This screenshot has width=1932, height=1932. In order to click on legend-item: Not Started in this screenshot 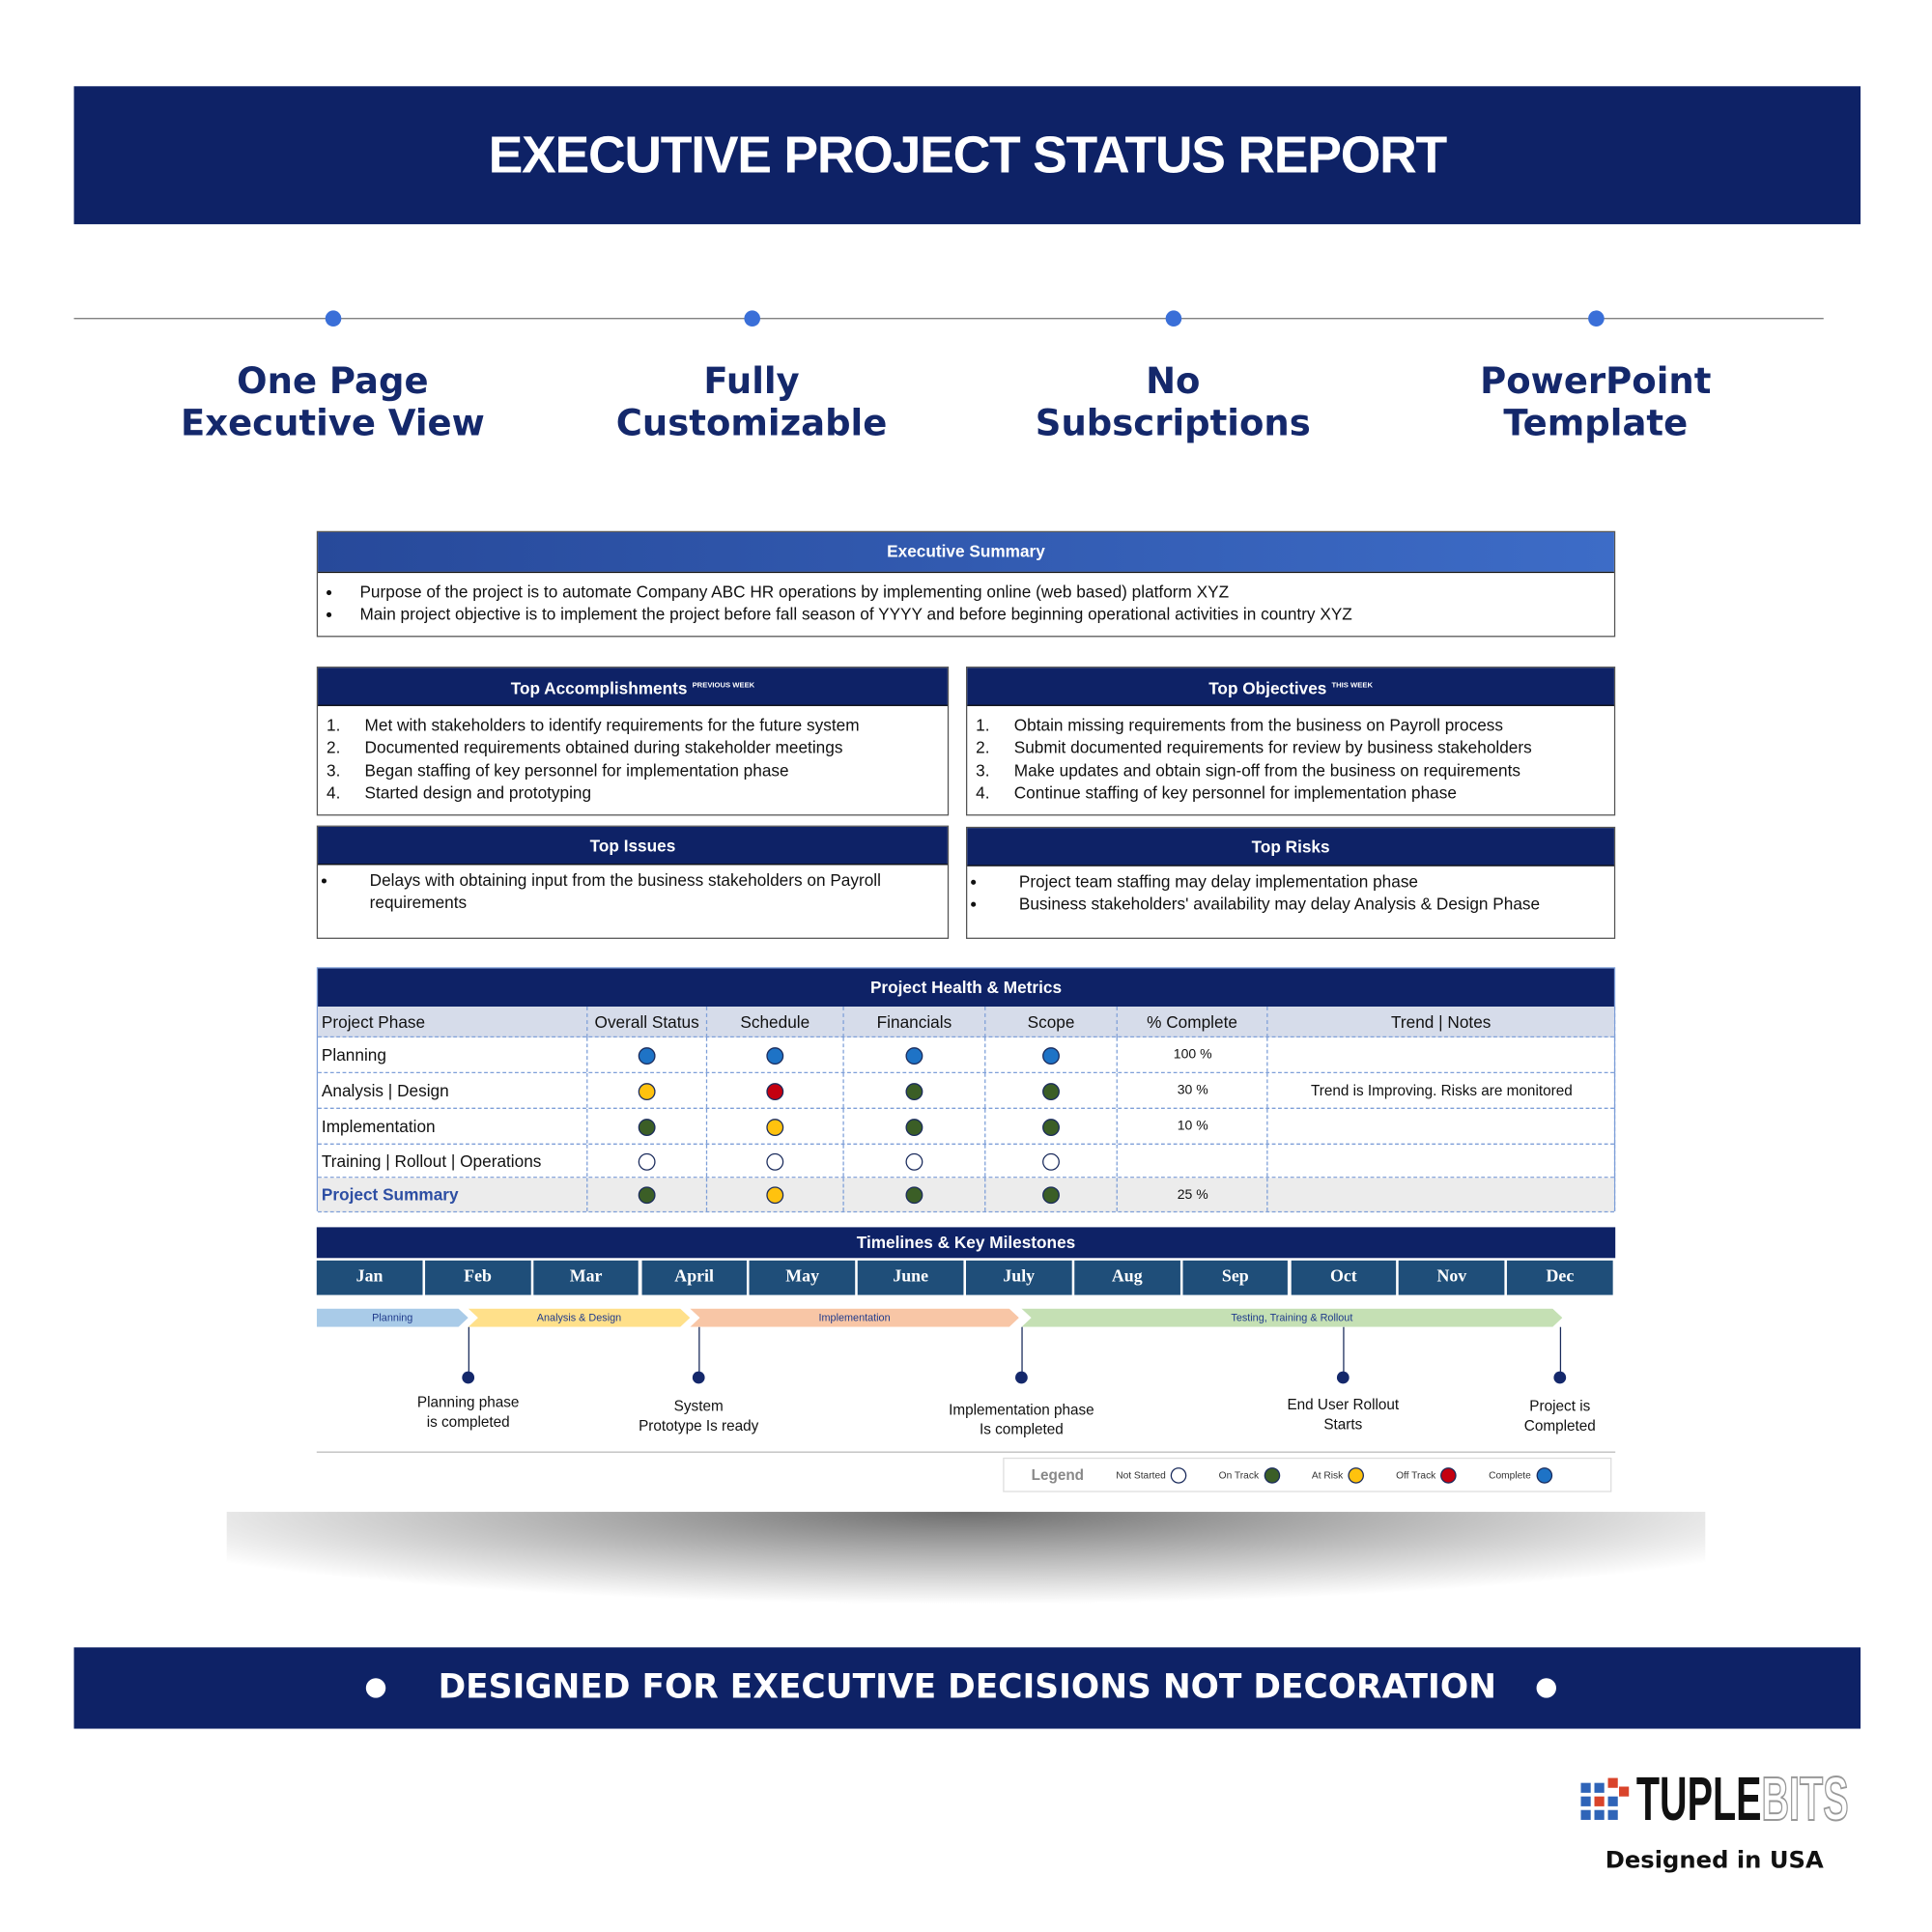, I will do `click(1151, 1475)`.